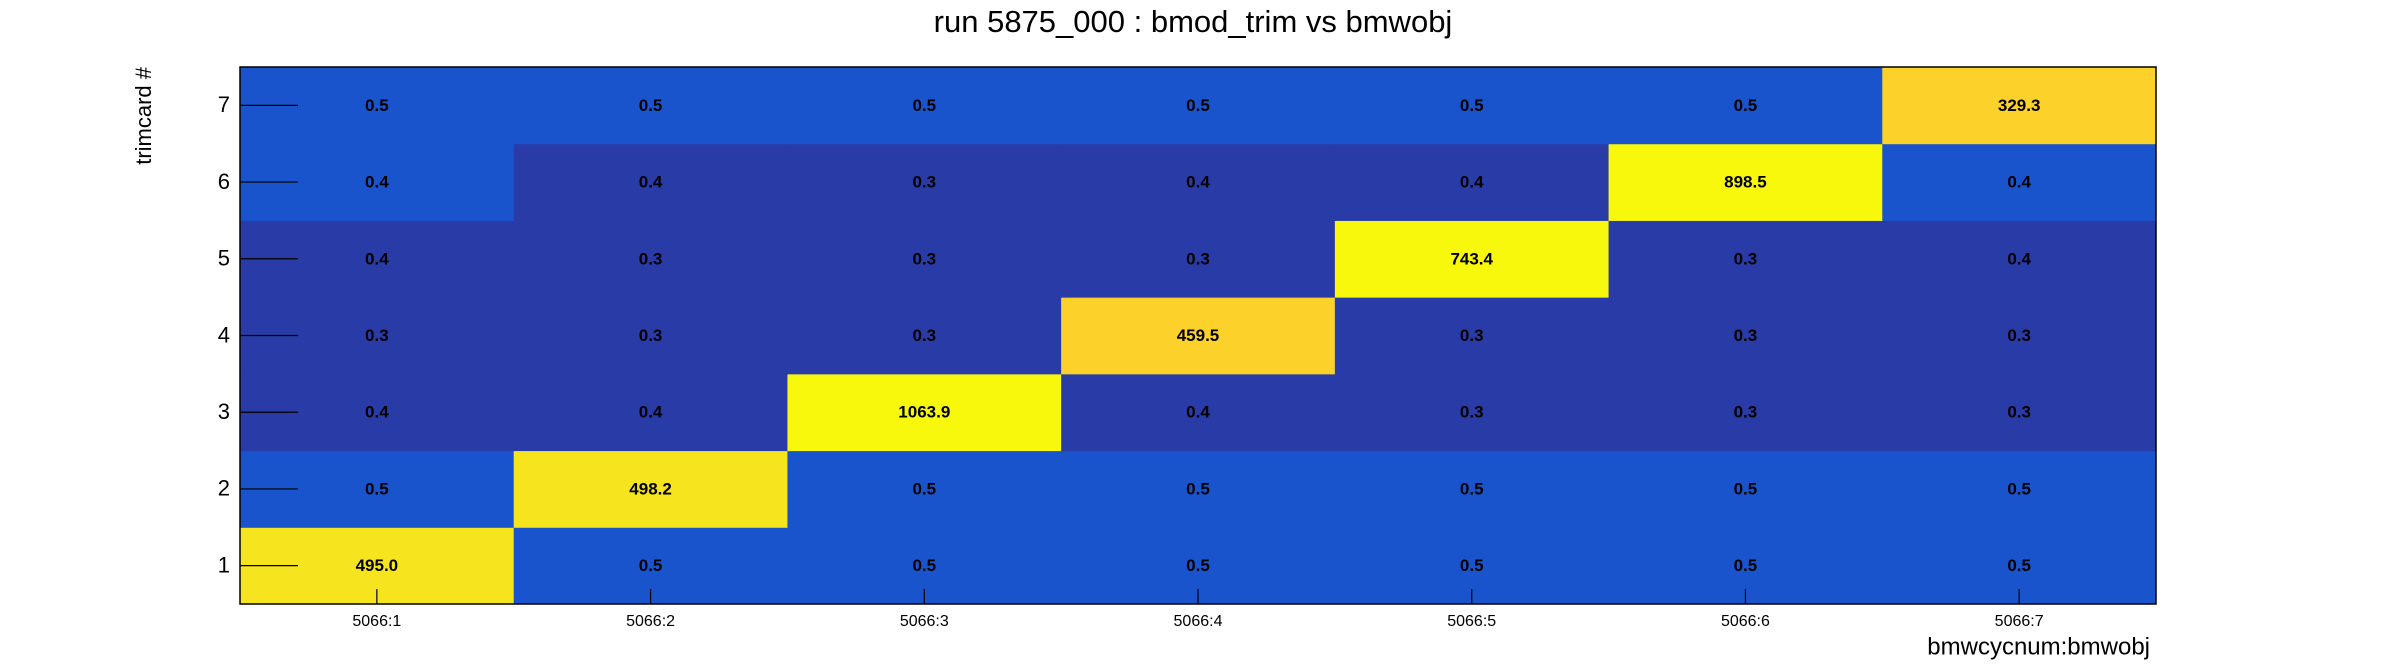 This screenshot has height=672, width=2396. I want to click on cell-value-label: 898.5, so click(1745, 182).